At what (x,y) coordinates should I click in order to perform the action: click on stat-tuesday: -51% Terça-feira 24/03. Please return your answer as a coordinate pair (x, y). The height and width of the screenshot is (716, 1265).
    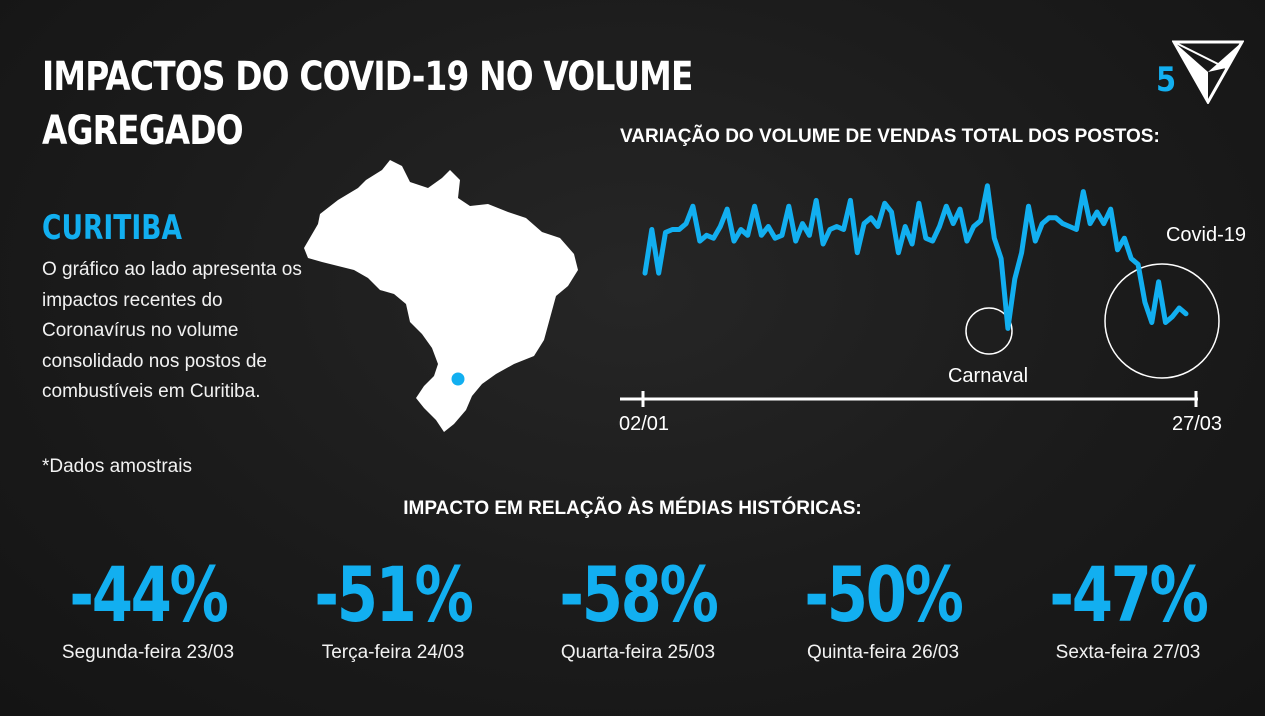
    Looking at the image, I should click on (393, 607).